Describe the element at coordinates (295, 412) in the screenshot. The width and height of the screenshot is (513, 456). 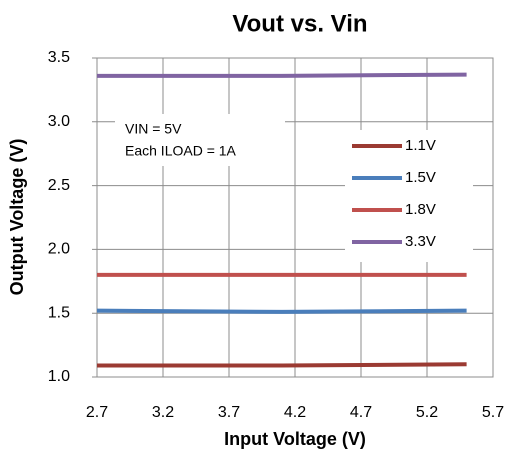
I see `x-tick-label: 4.2` at that location.